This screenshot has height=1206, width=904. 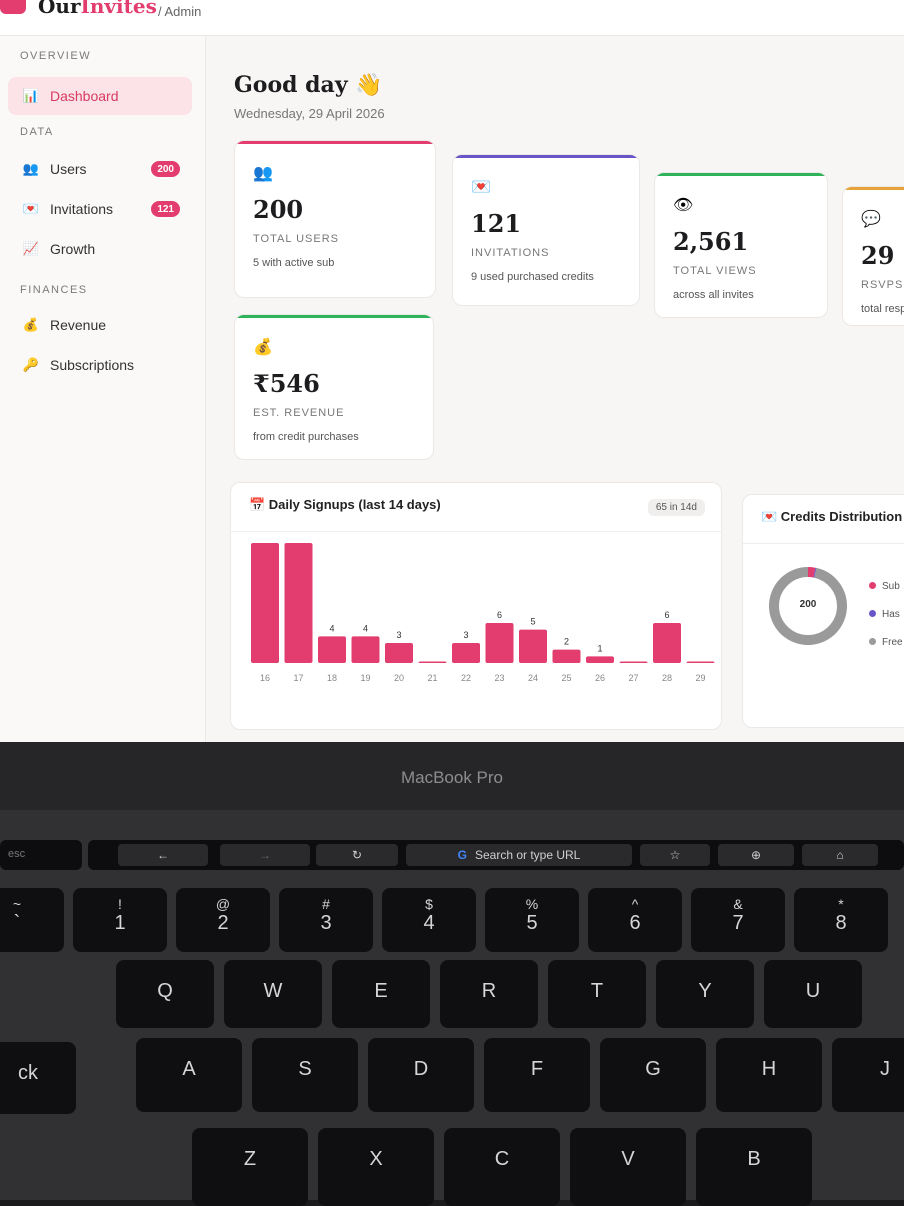 What do you see at coordinates (452, 776) in the screenshot?
I see `laptop-bezel: MacBook Pro` at bounding box center [452, 776].